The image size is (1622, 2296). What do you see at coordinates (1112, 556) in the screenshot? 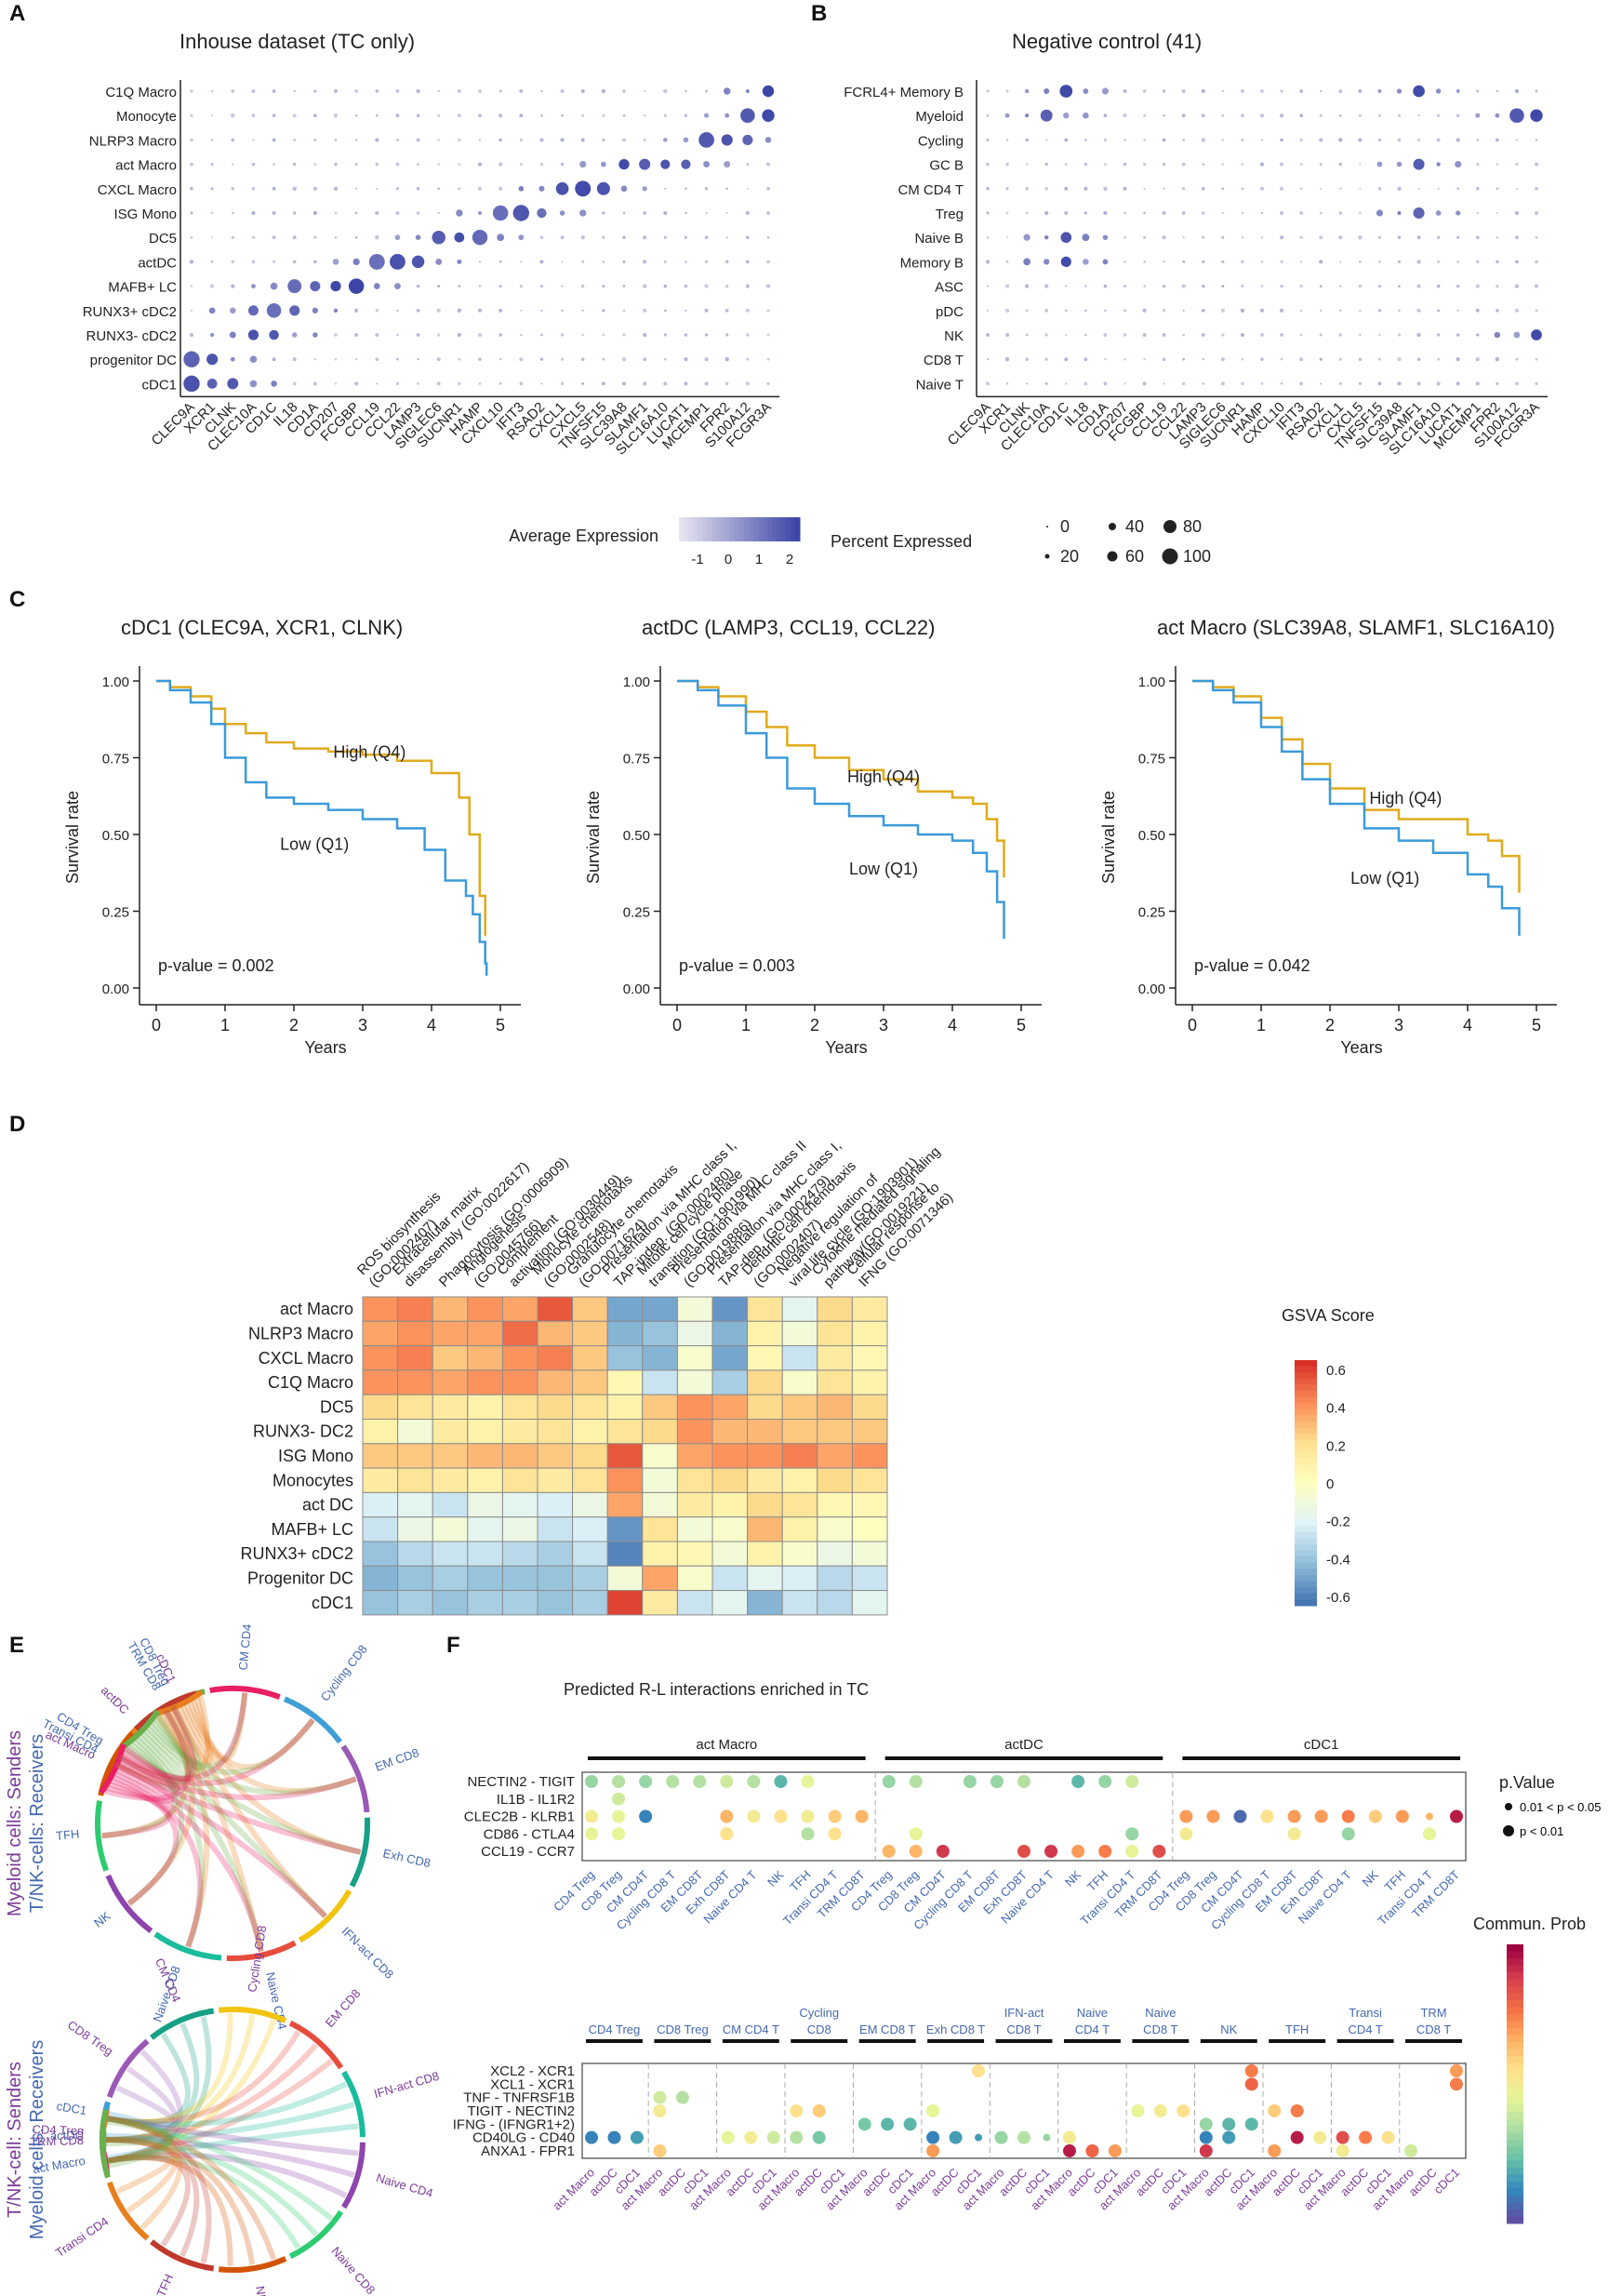
I see `percent-dot` at bounding box center [1112, 556].